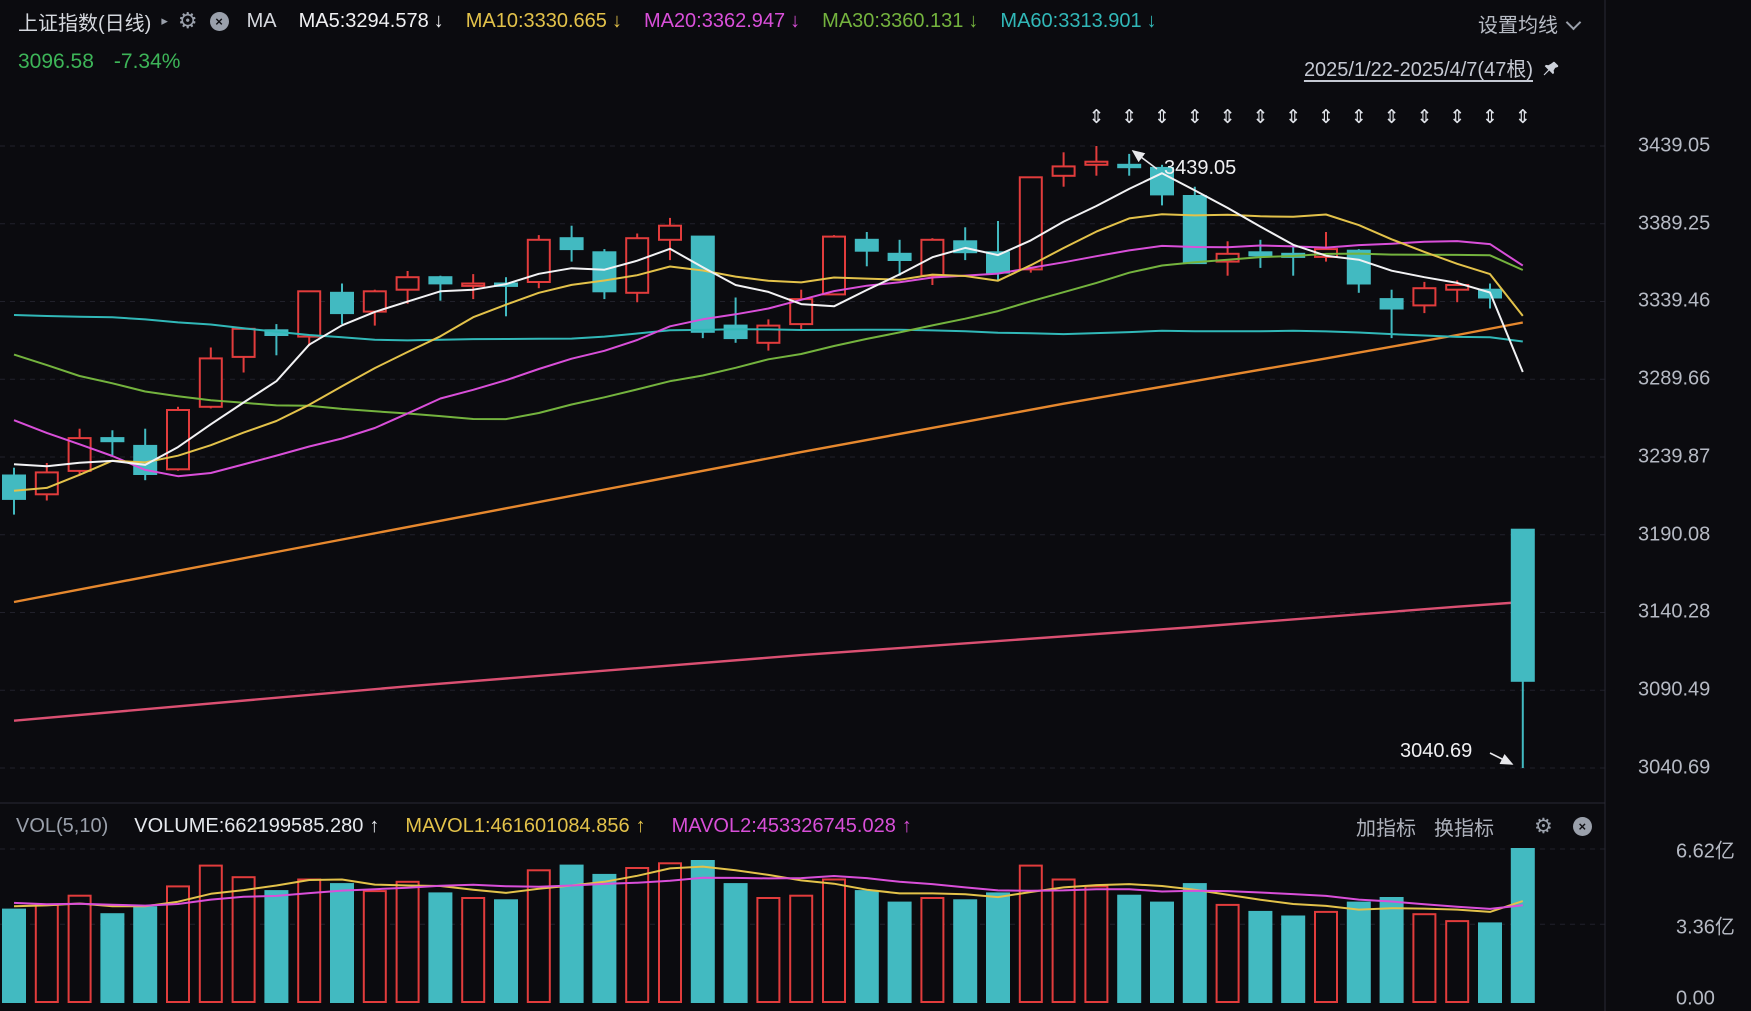 Image resolution: width=1751 pixels, height=1011 pixels. I want to click on vol-indicator-label: VOL(5,10), so click(62, 825).